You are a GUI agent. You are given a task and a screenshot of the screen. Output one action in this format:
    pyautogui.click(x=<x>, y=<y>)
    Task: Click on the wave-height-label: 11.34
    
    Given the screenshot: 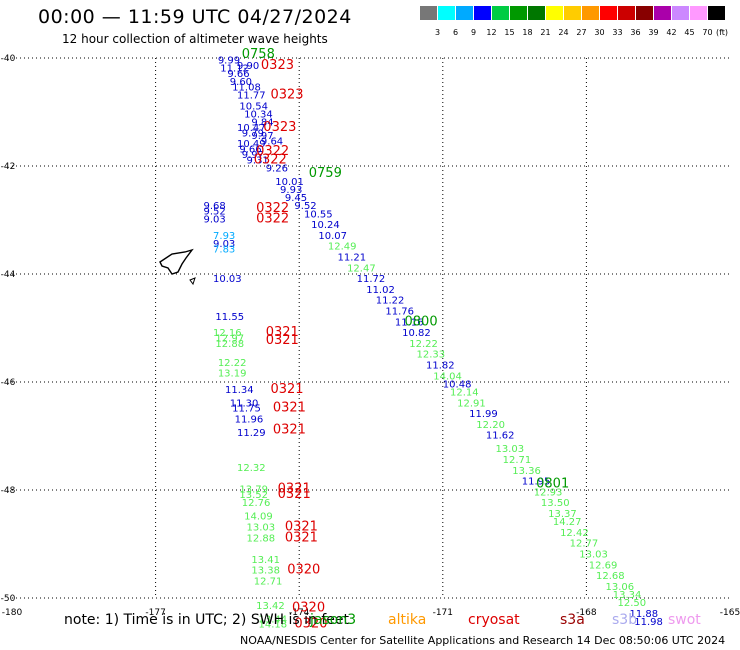 What is the action you would take?
    pyautogui.click(x=239, y=390)
    